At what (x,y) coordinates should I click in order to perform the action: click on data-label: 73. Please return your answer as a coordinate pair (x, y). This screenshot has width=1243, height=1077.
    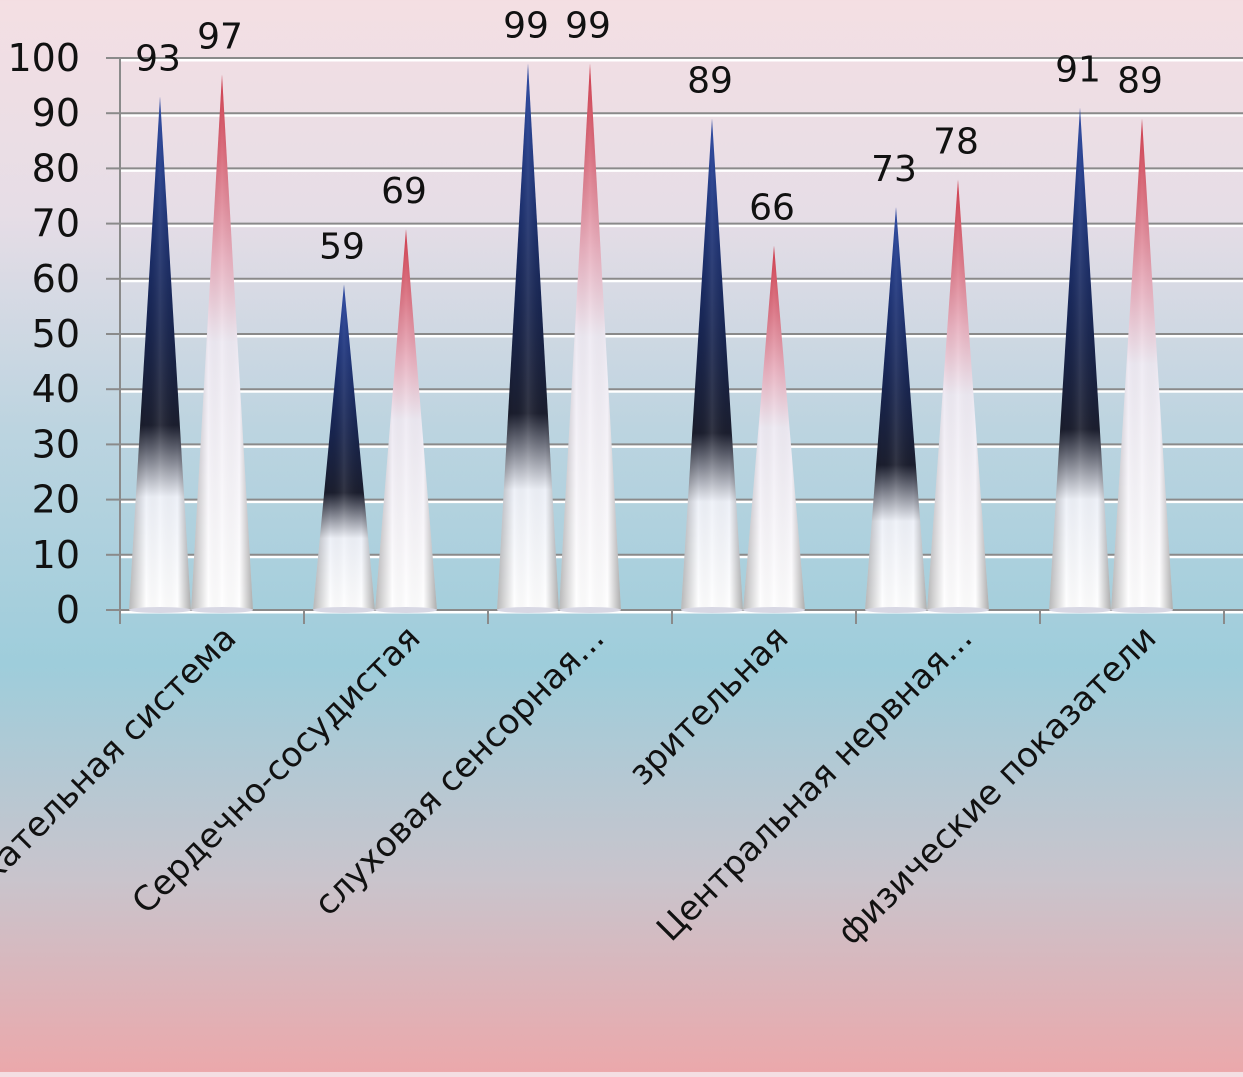
    Looking at the image, I should click on (894, 169).